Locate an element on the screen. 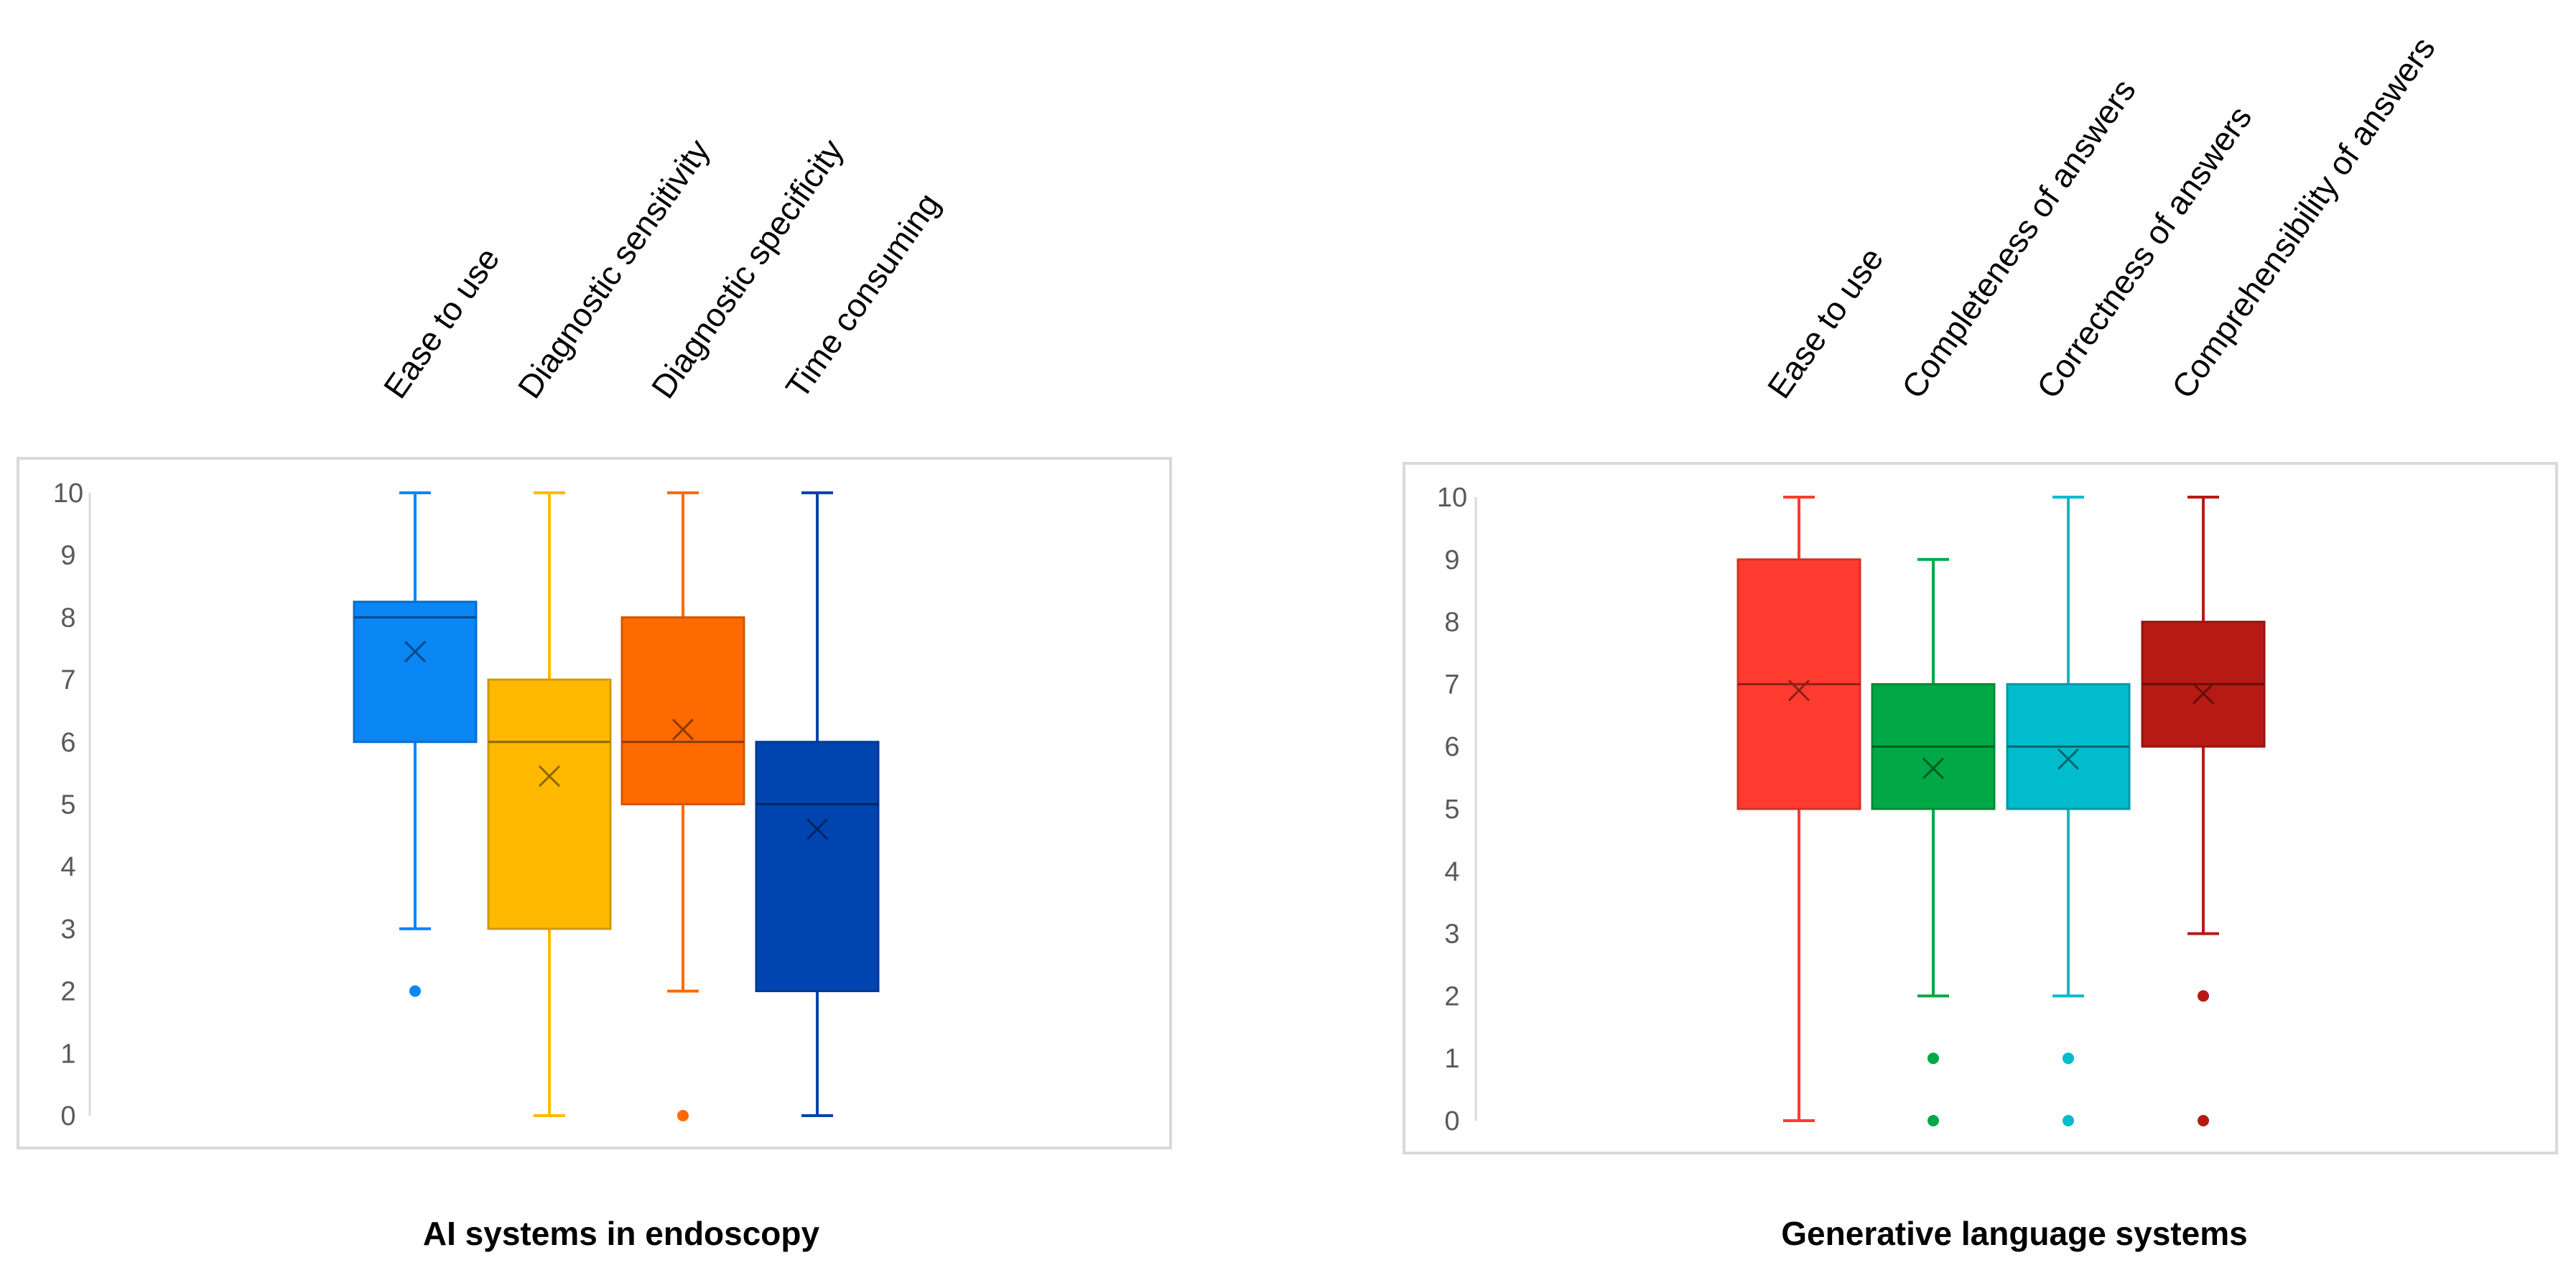 The width and height of the screenshot is (2576, 1278). category-label: Comprehensibility of answers is located at coordinates (2303, 217).